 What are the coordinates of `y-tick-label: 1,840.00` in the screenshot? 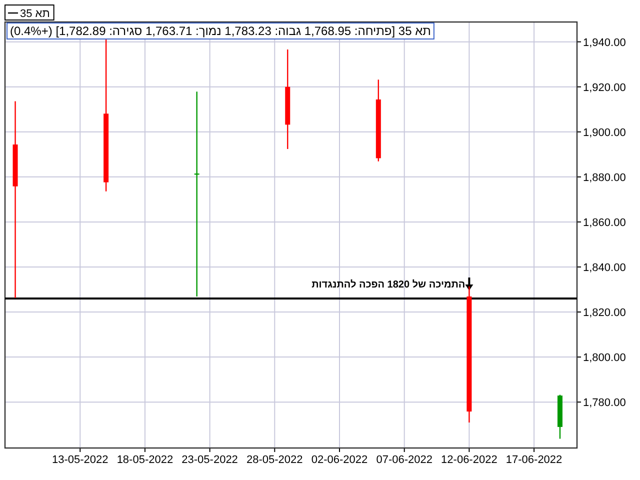 It's located at (604, 268).